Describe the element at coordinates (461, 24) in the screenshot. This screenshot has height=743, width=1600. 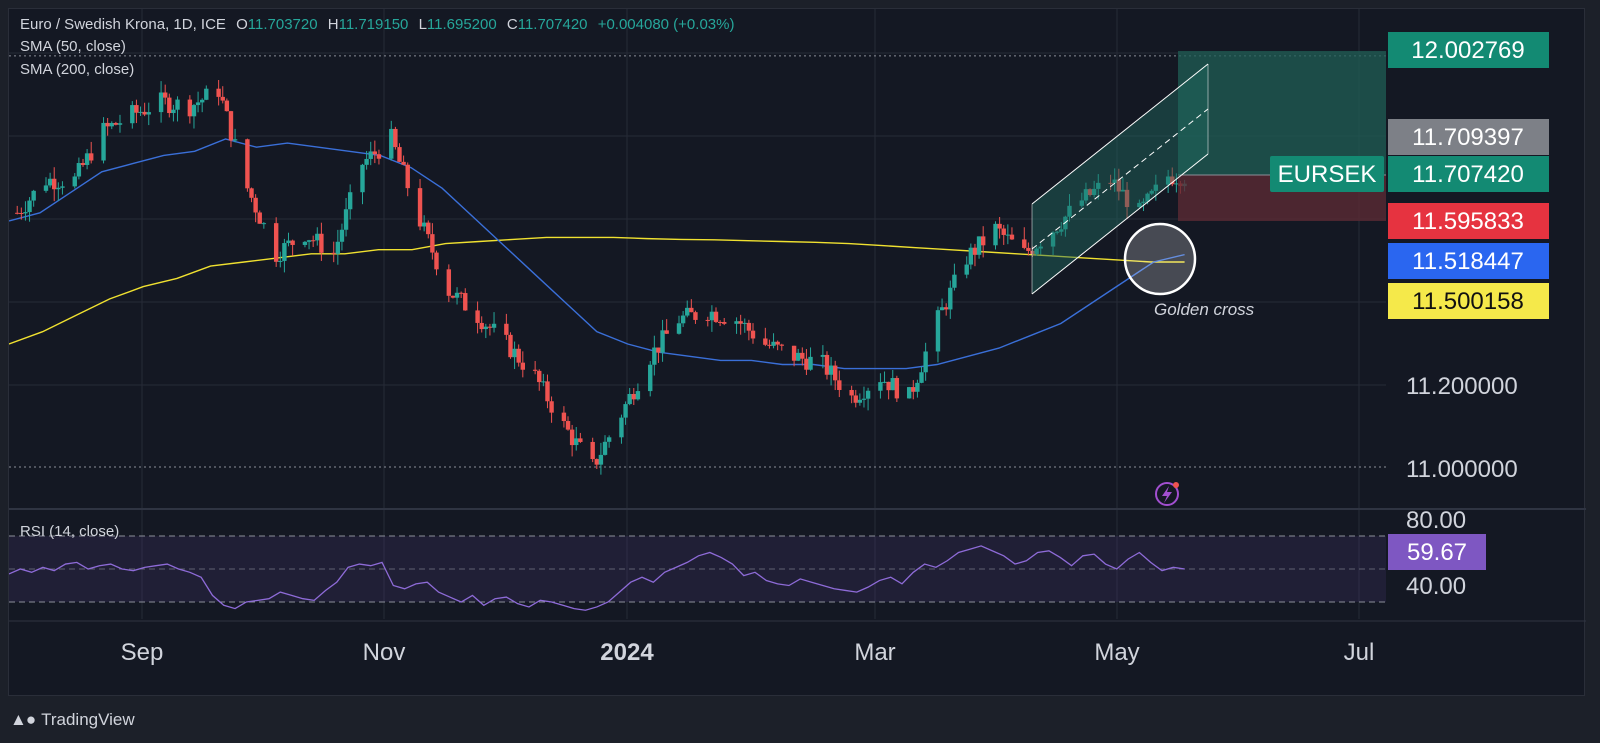
I see `low-value: 11.695200` at that location.